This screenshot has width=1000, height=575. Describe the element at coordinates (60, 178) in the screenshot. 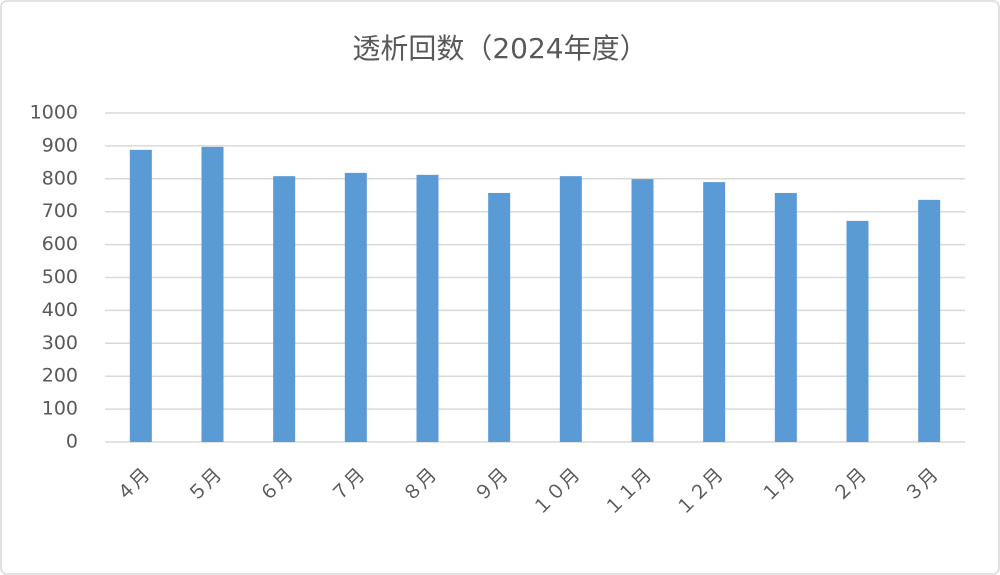

I see `y-tick-label: 800` at that location.